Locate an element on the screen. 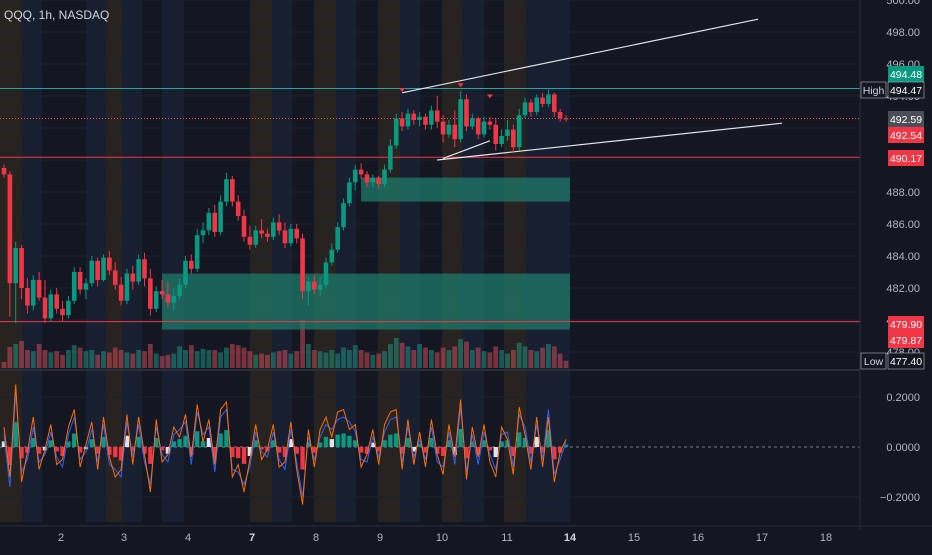 The image size is (932, 555). symbol-title: QQQ, 1h, NASDAQ is located at coordinates (57, 15).